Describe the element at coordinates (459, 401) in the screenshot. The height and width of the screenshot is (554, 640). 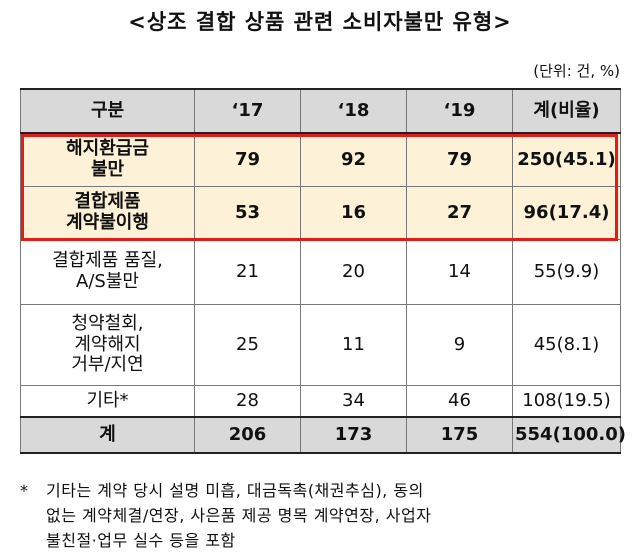
I see `cell-2019: 46` at that location.